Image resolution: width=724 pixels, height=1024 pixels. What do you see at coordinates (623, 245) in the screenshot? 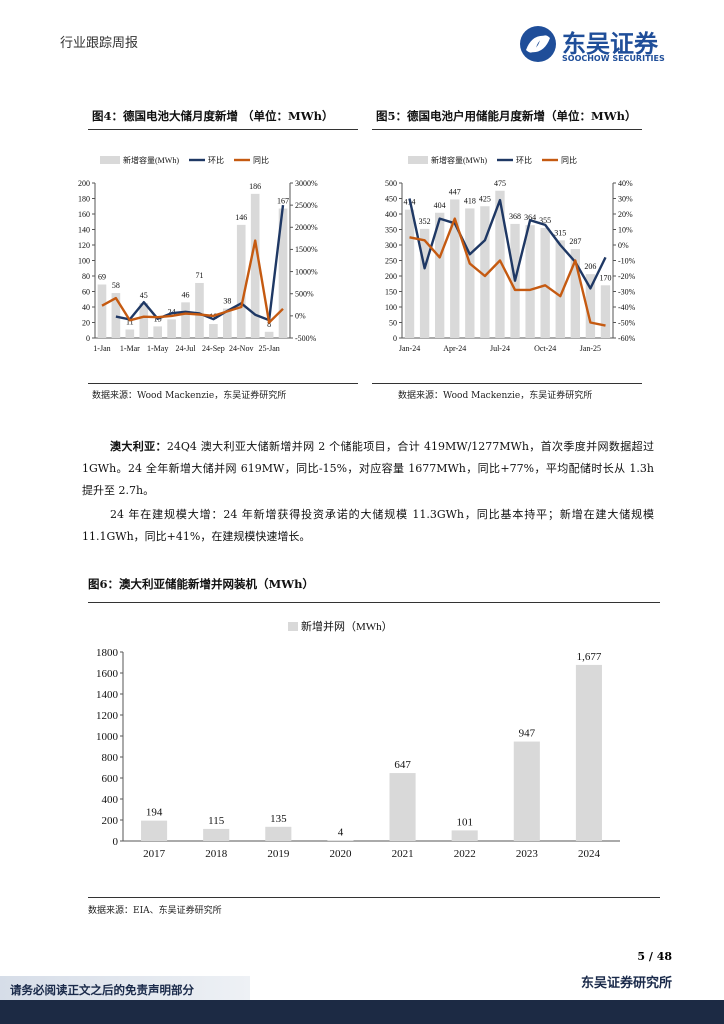
I see `y2-tick-label: 0%` at bounding box center [623, 245].